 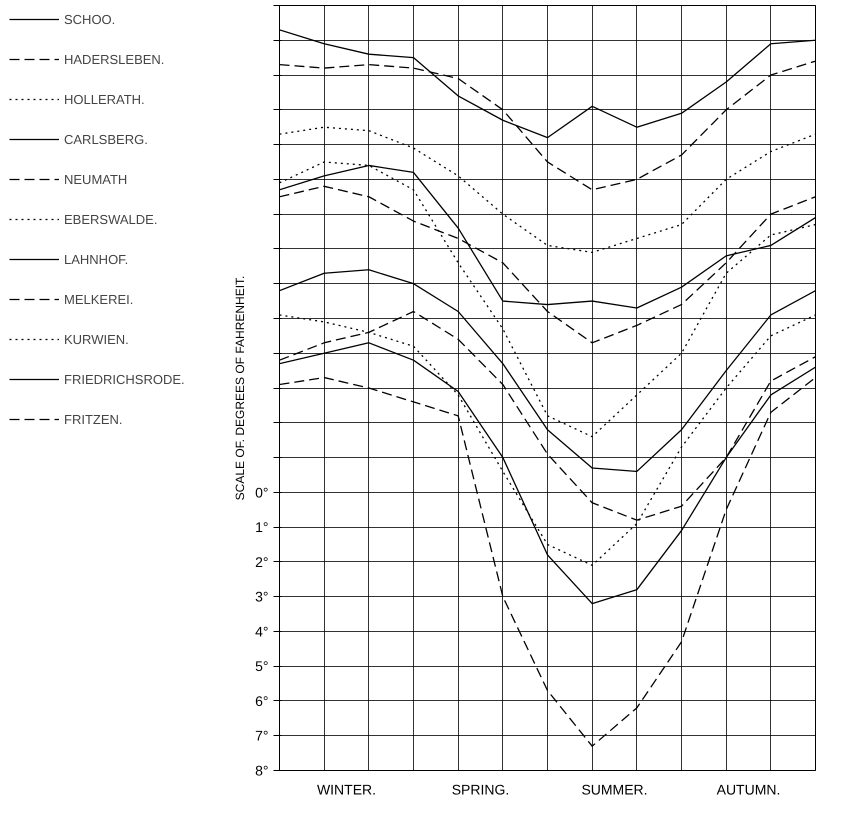 I want to click on y-tick-label: 0°, so click(x=262, y=492).